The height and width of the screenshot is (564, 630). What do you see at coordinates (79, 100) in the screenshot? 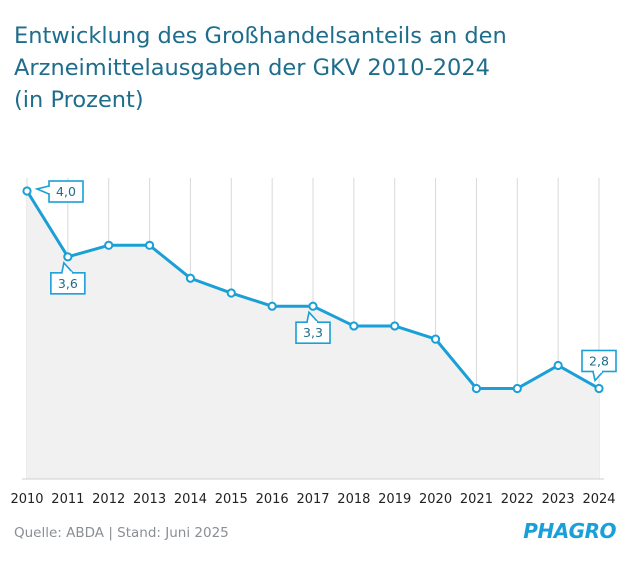
I see `title-line-3: (in Prozent)` at bounding box center [79, 100].